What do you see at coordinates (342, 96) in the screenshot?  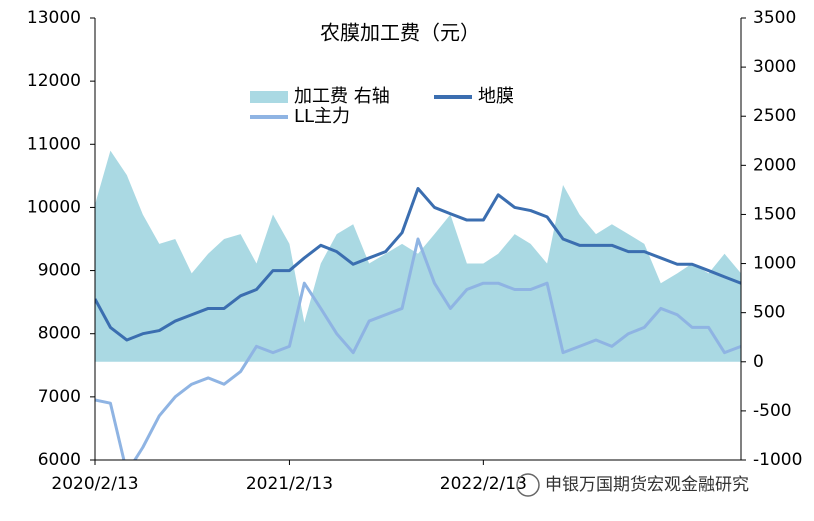 I see `legend-label: 加工费 右轴` at bounding box center [342, 96].